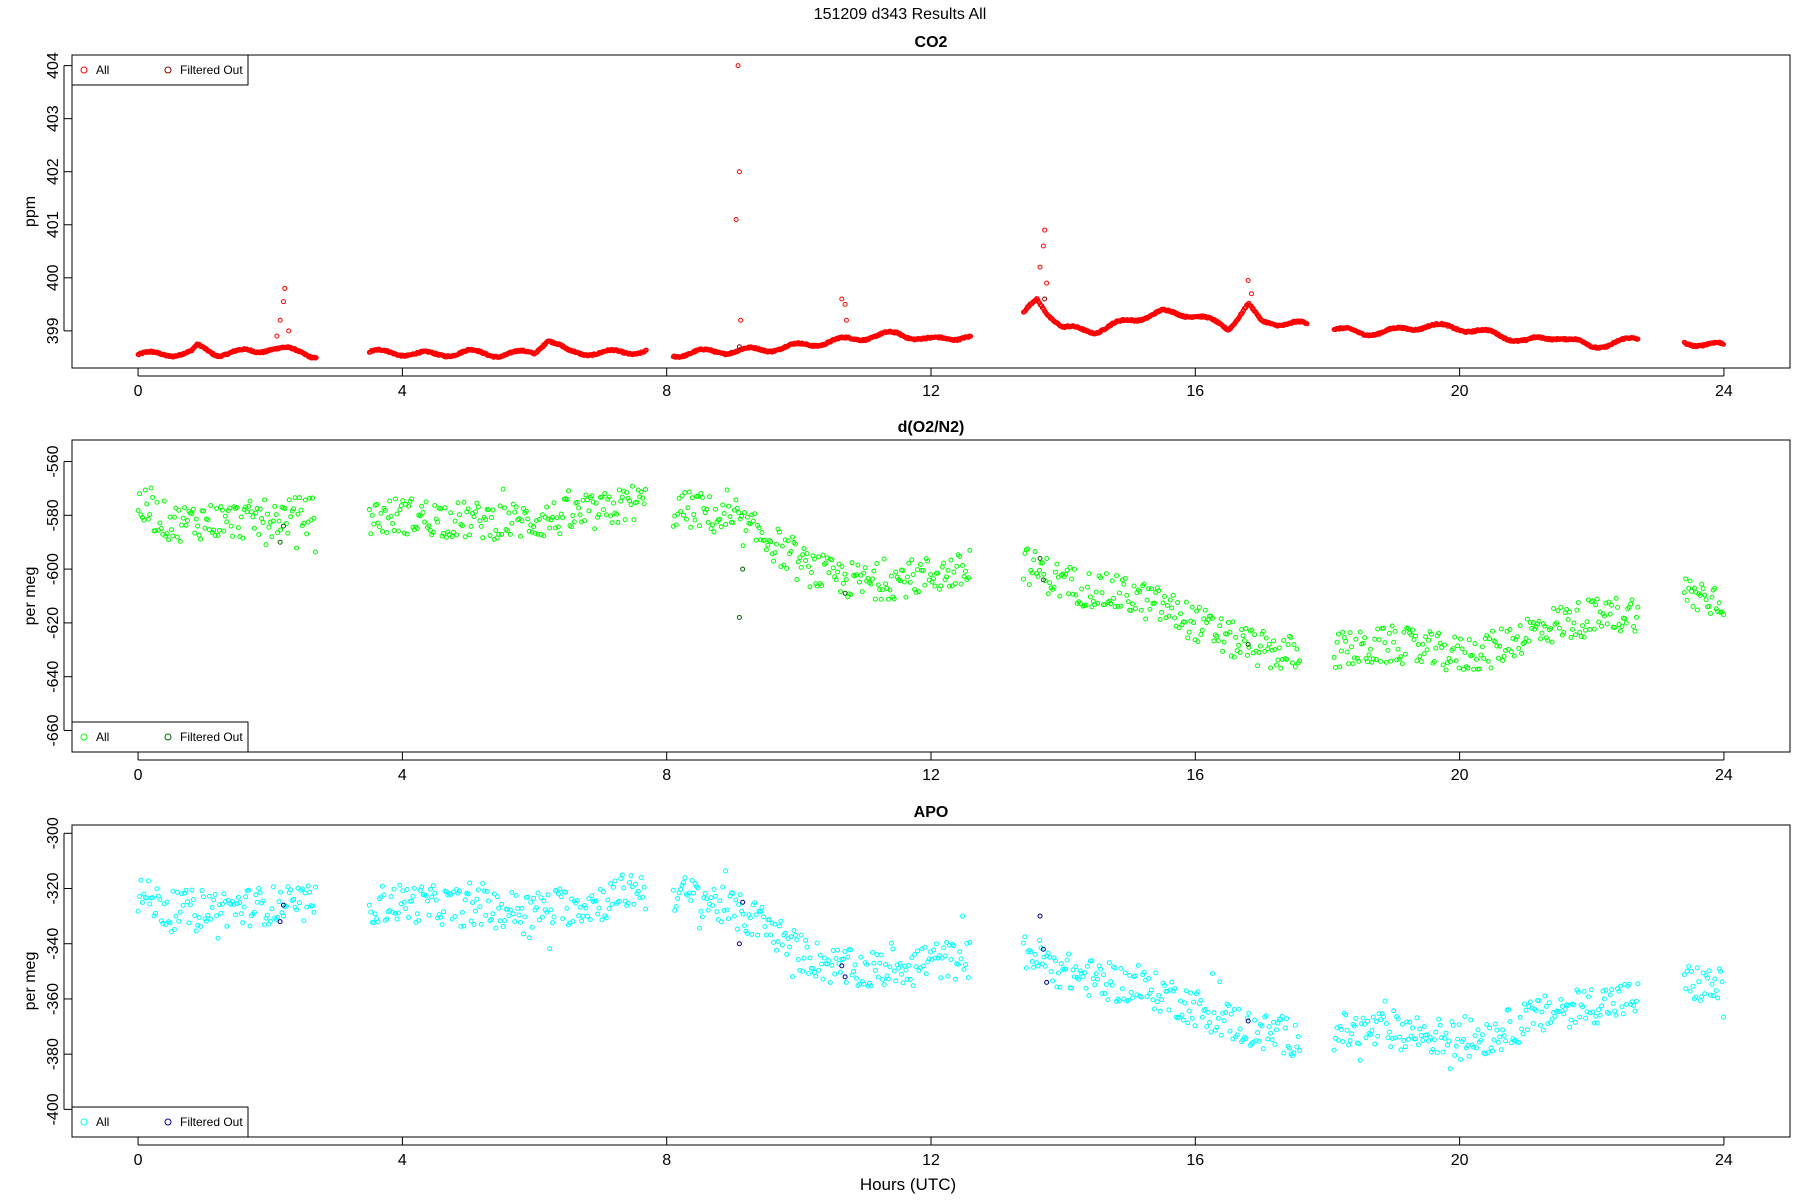 The width and height of the screenshot is (1800, 1200). Describe the element at coordinates (53, 330) in the screenshot. I see `y-tick-label: 399` at that location.